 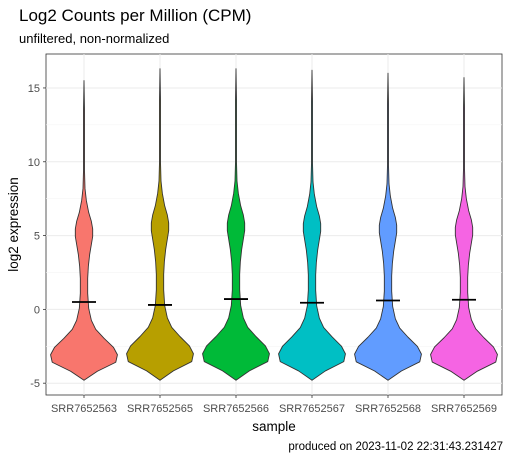 I want to click on violin-SRR7652567, so click(x=312, y=225).